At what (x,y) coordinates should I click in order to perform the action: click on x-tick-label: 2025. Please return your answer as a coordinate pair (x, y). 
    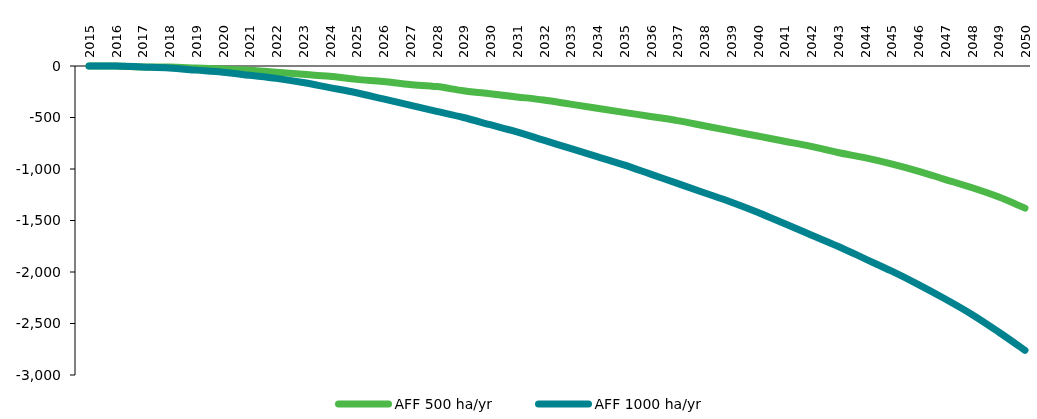
    Looking at the image, I should click on (357, 41).